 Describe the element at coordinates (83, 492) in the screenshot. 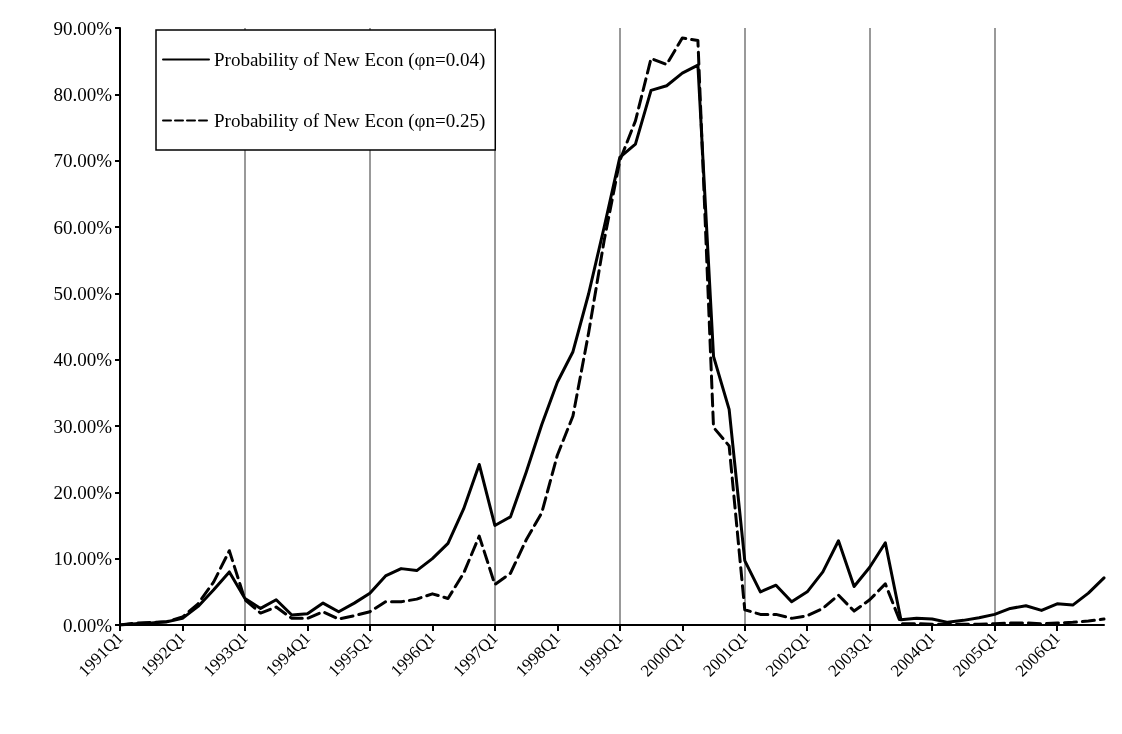

I see `y-tick-label: 20.00%` at that location.